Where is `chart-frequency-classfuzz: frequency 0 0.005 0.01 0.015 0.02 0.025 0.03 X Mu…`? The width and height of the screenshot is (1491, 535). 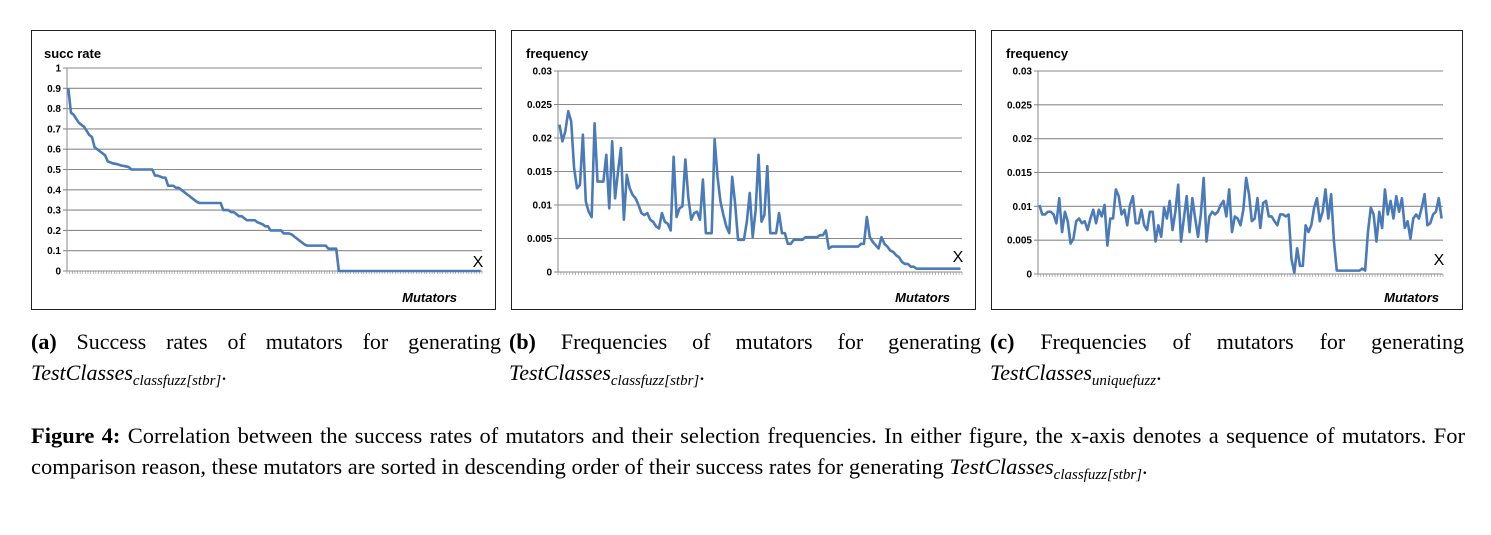 chart-frequency-classfuzz: frequency 0 0.005 0.01 0.015 0.02 0.025 0.03 X Mu… is located at coordinates (745, 175).